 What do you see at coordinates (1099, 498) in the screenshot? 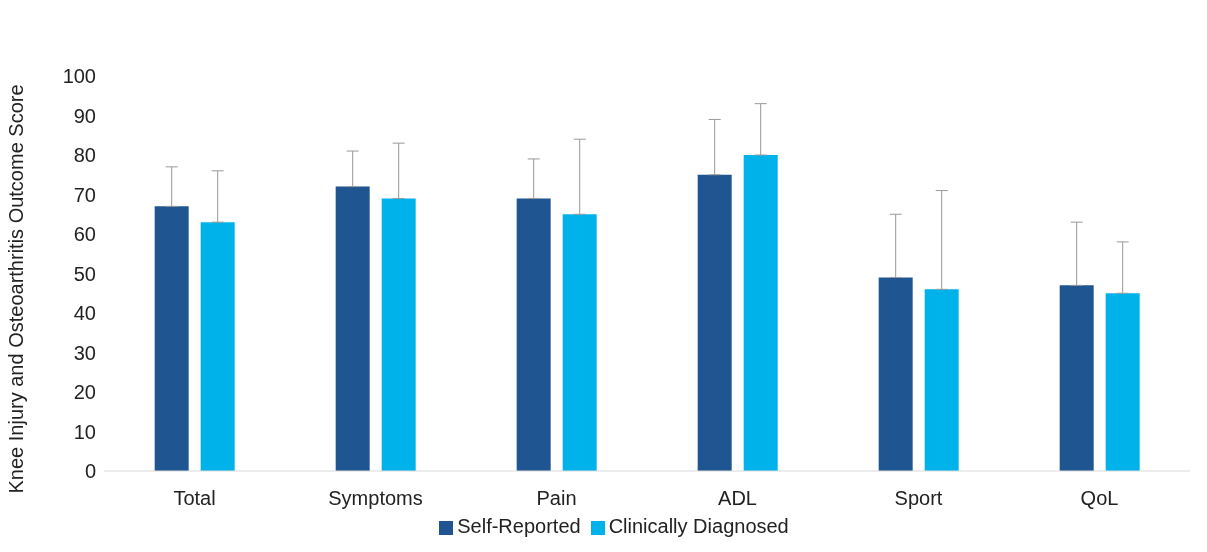
I see `x-tick-label: QoL` at bounding box center [1099, 498].